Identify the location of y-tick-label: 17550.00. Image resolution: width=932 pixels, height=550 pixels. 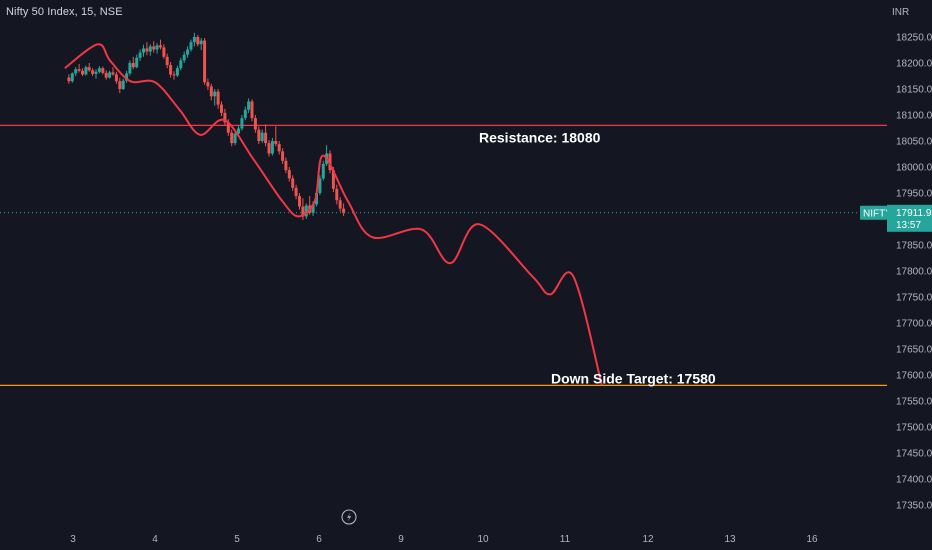
(914, 402).